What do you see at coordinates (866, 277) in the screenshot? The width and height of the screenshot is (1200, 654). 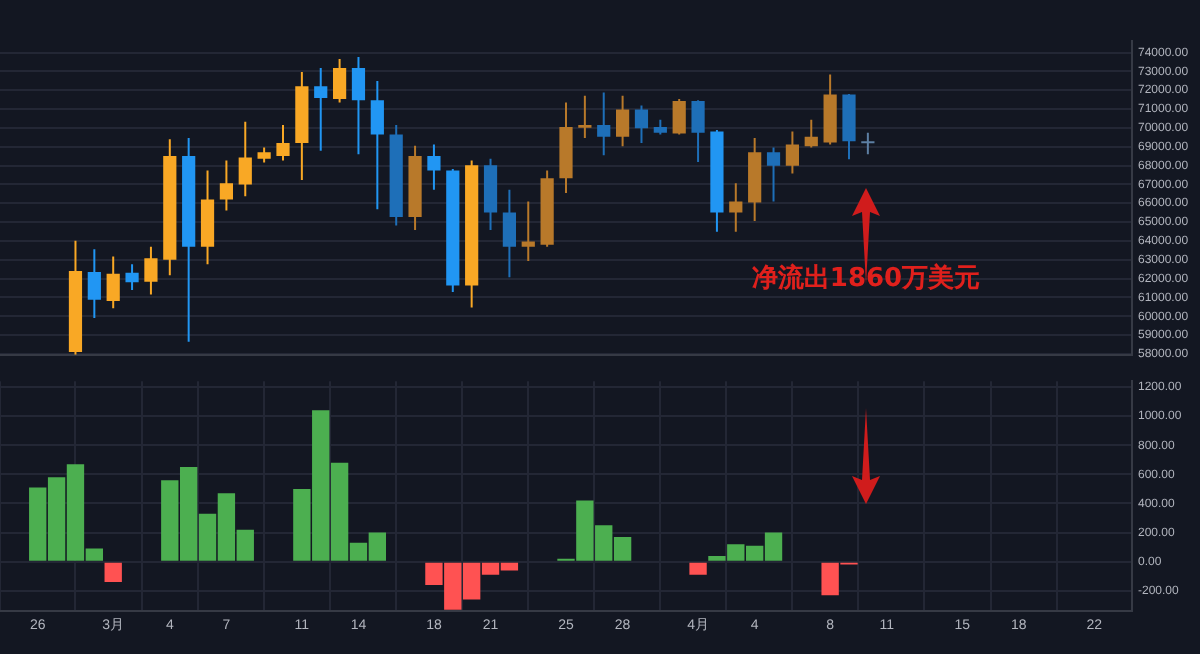 I see `annotation: 净流出1860万美元` at bounding box center [866, 277].